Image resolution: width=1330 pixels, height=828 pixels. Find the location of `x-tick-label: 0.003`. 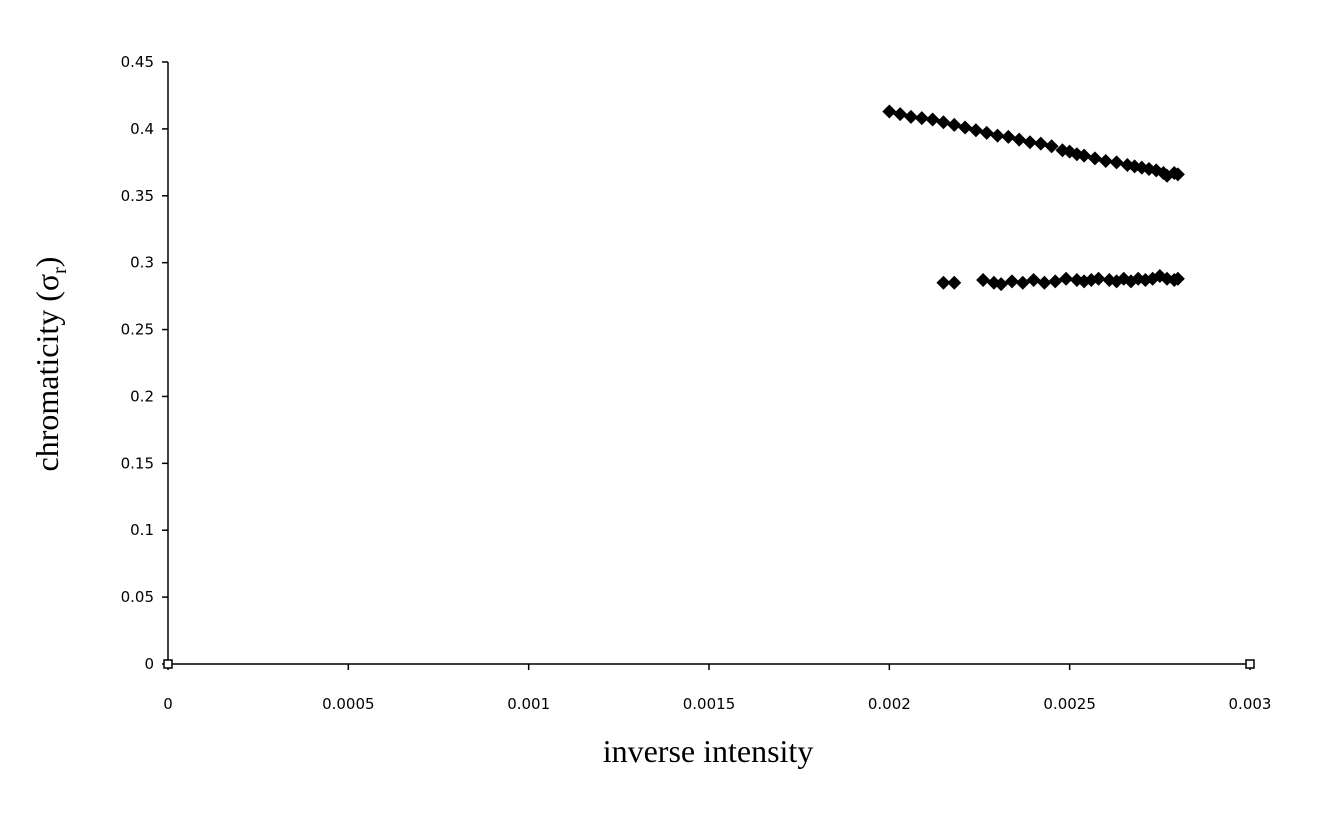

x-tick-label: 0.003 is located at coordinates (1250, 704).